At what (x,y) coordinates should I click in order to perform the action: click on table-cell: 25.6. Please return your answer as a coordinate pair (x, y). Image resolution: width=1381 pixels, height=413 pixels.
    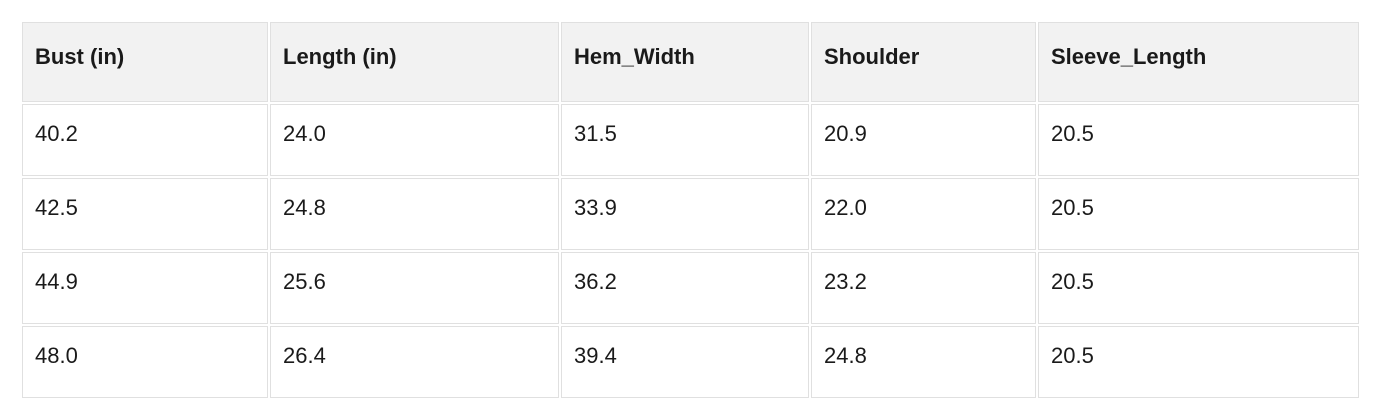
    Looking at the image, I should click on (414, 288).